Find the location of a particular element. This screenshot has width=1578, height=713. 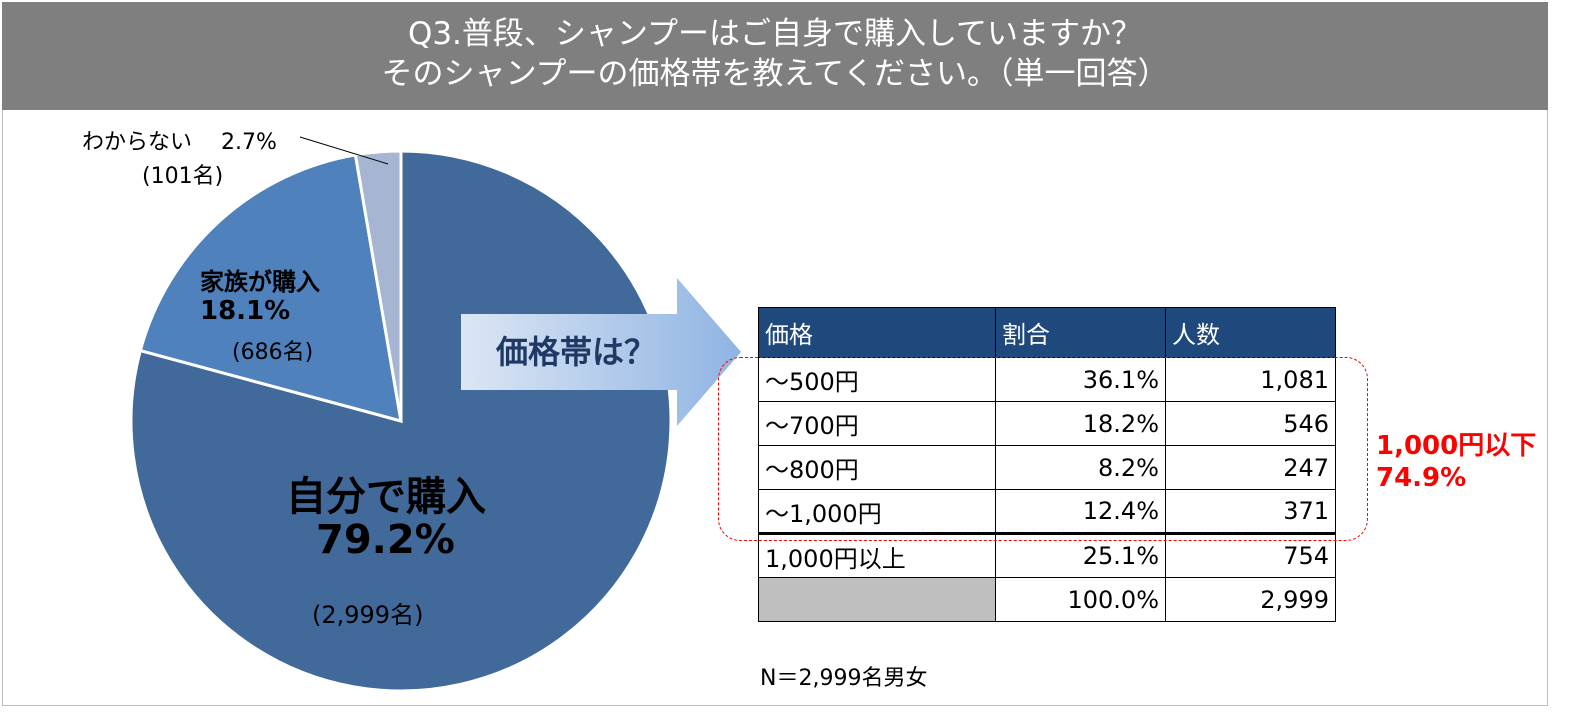

total-ratio: 100.0% is located at coordinates (1080, 599).